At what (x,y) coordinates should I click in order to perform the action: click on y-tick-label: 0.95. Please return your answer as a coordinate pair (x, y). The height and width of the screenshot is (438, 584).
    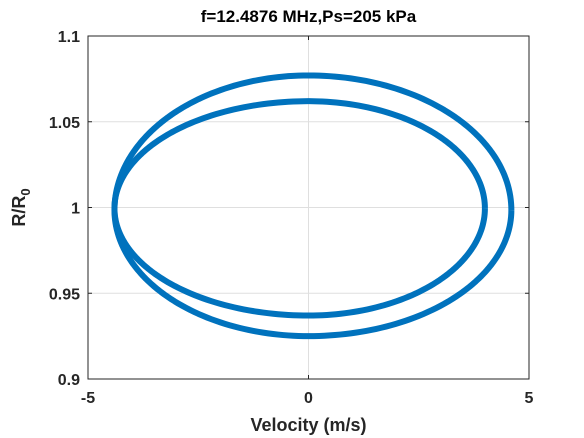
    Looking at the image, I should click on (64, 294).